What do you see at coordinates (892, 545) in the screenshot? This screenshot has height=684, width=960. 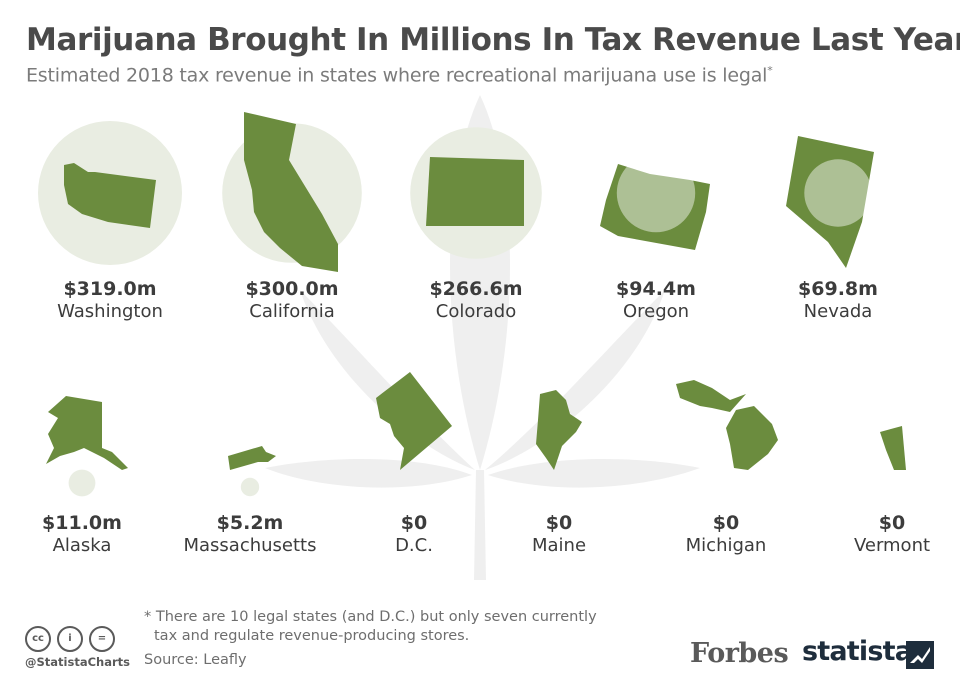 I see `state-label: Vermont` at bounding box center [892, 545].